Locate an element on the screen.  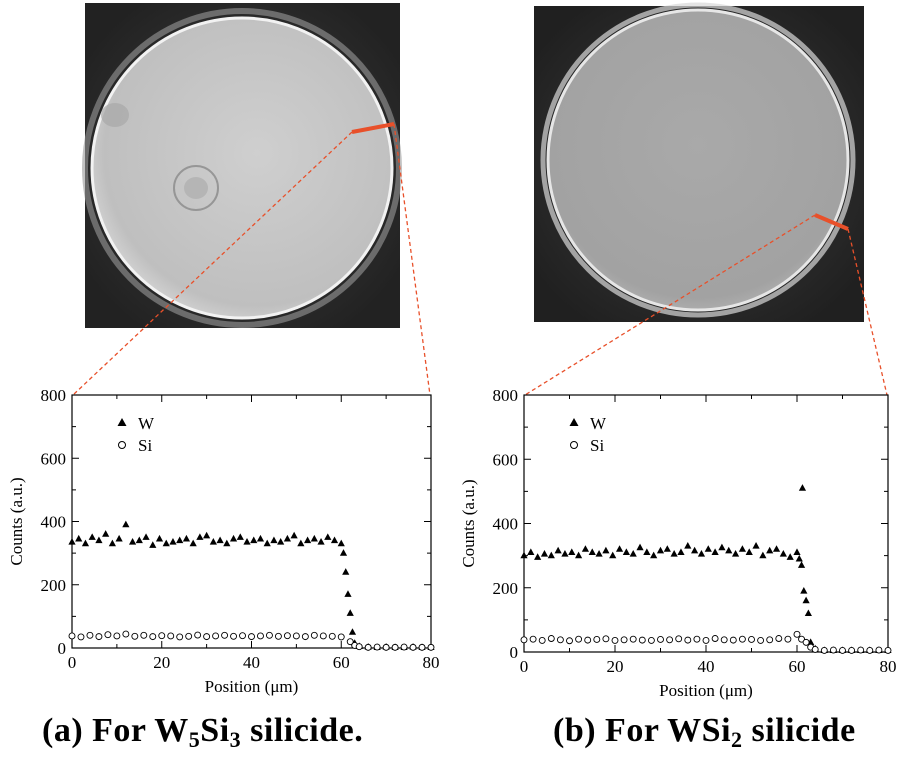
micrograph-a-halo is located at coordinates (242, 168).